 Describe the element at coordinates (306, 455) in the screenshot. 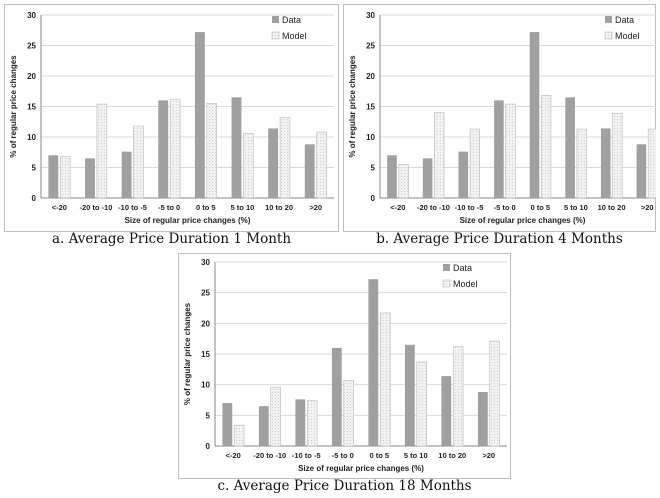

I see `x-tick-label: -10 to -5` at that location.